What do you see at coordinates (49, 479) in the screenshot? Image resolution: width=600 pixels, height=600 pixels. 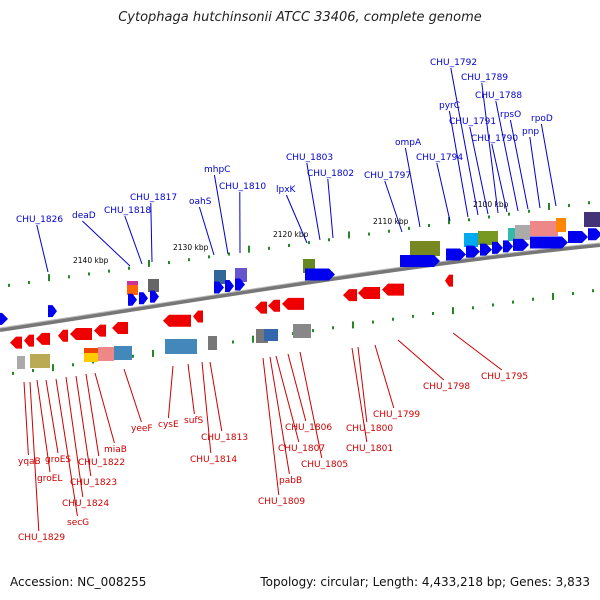 I see `gene-label-bottom: groEL` at bounding box center [49, 479].